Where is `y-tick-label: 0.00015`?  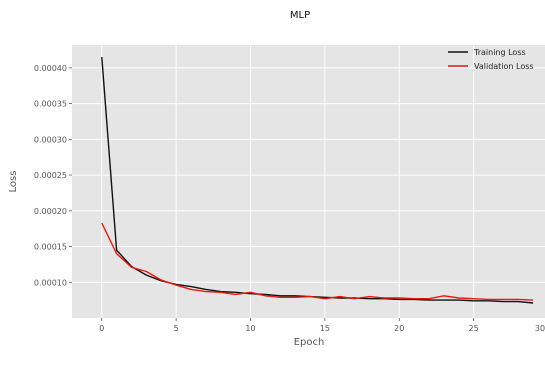
y-tick-label: 0.00015 is located at coordinates (50, 247).